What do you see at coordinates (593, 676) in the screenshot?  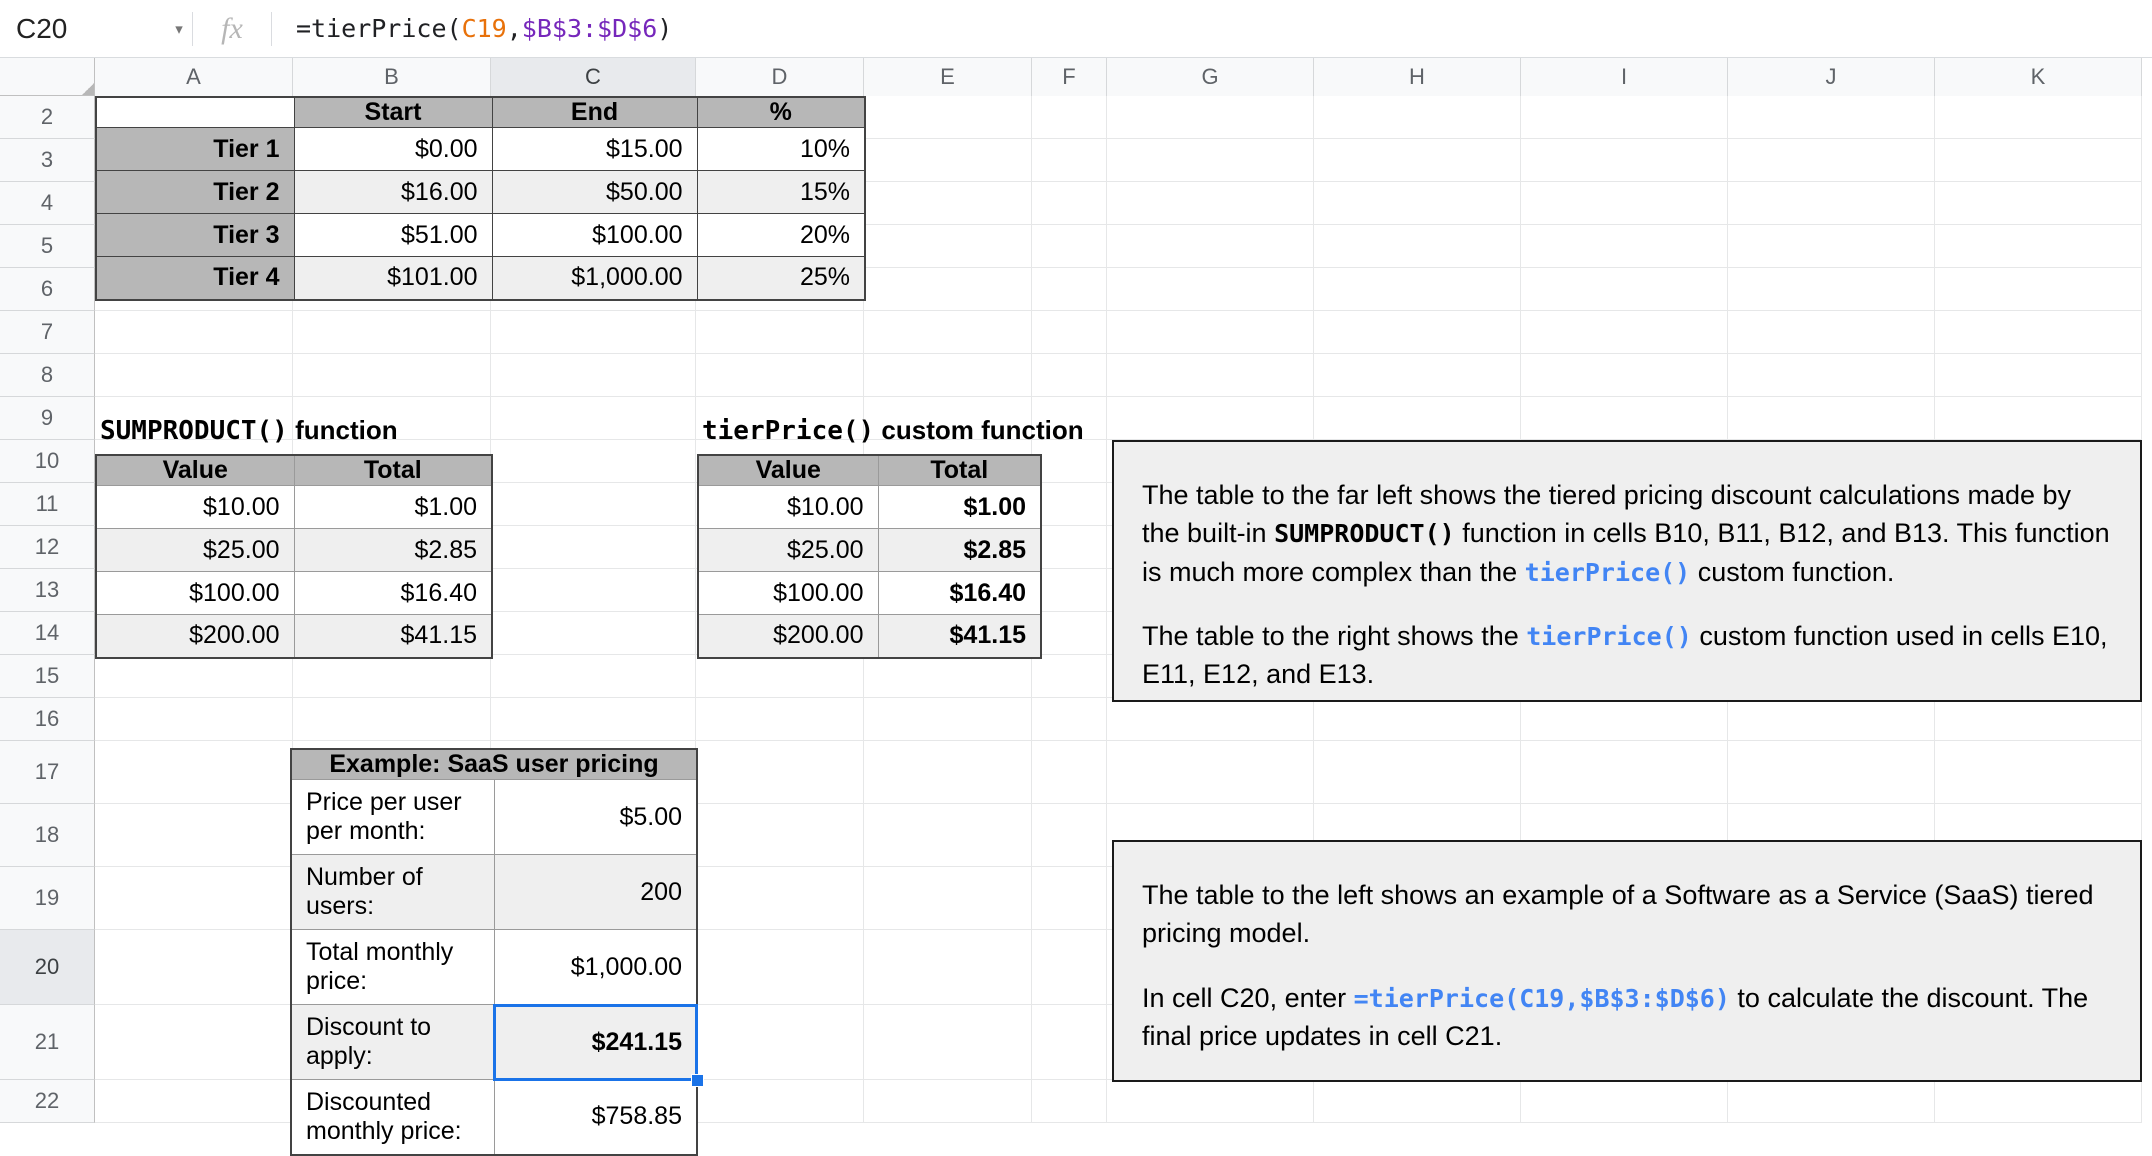 I see `cell-C15` at bounding box center [593, 676].